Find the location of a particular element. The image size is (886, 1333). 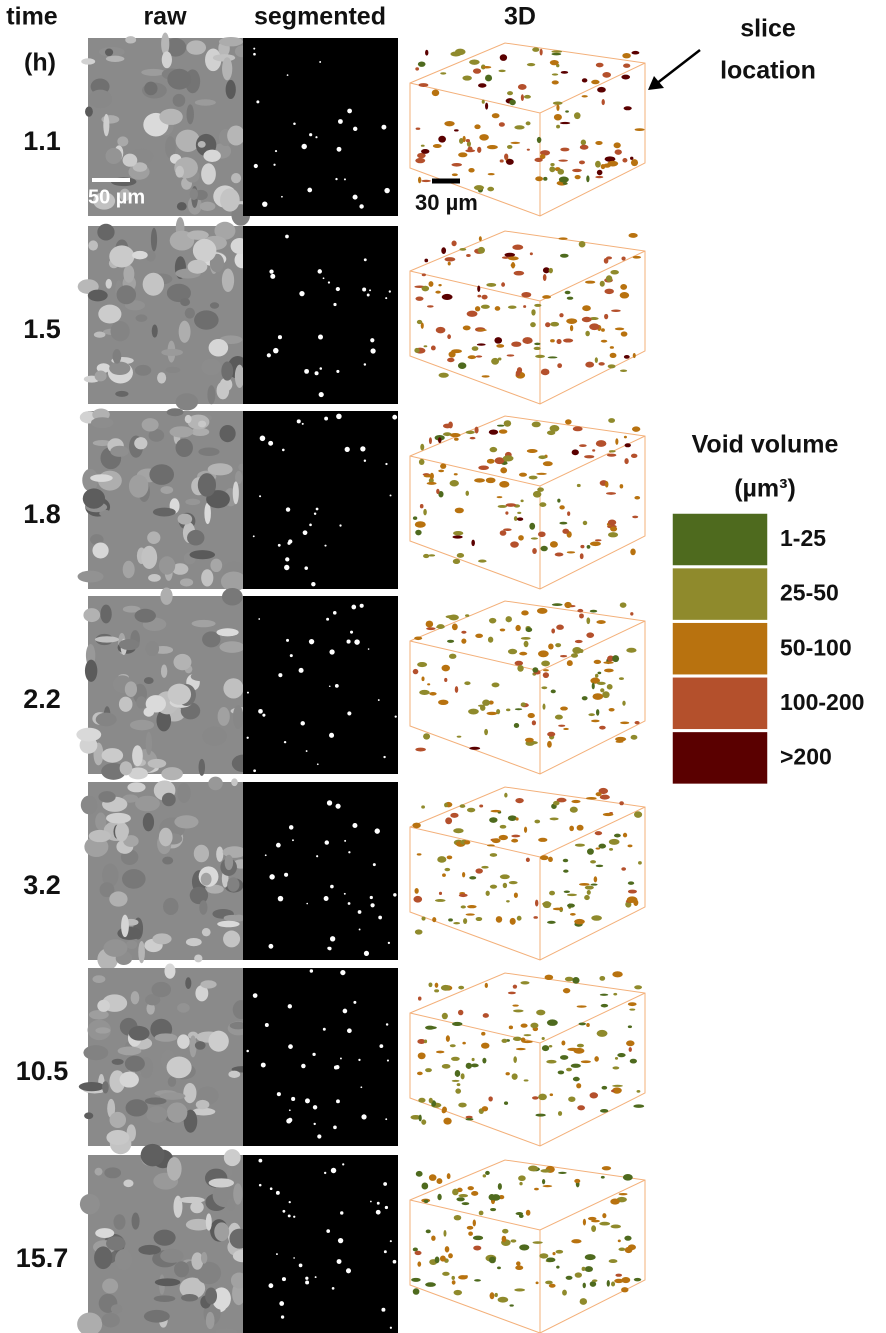

legend-unit: (µm³) is located at coordinates (765, 489).